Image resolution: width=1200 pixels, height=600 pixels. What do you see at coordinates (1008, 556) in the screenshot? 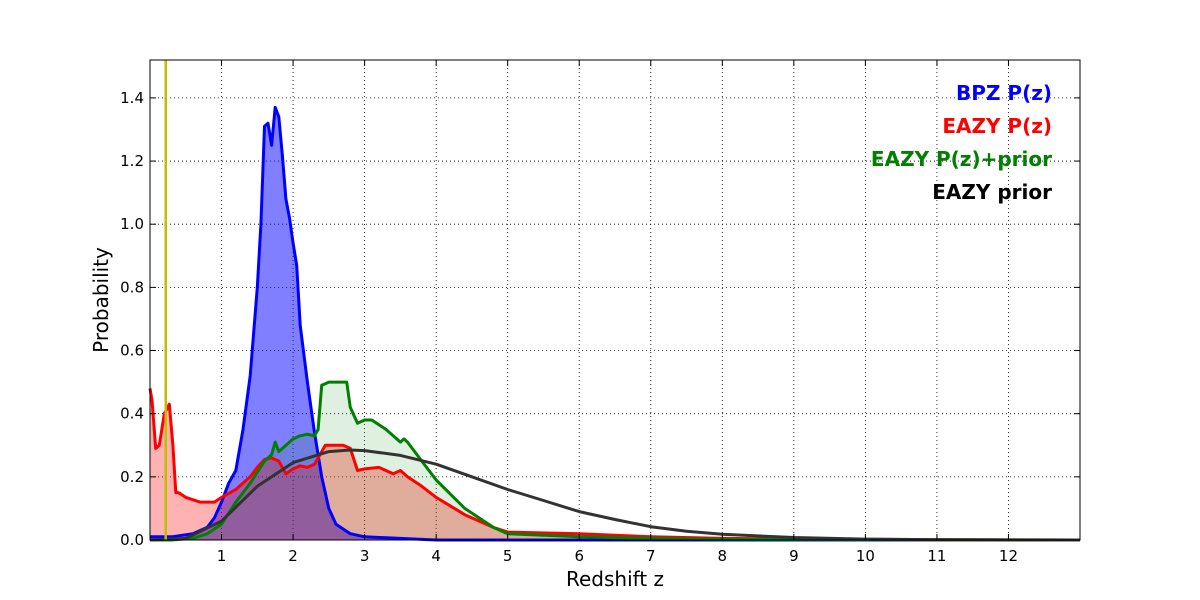
I see `x-tick-label: 12` at bounding box center [1008, 556].